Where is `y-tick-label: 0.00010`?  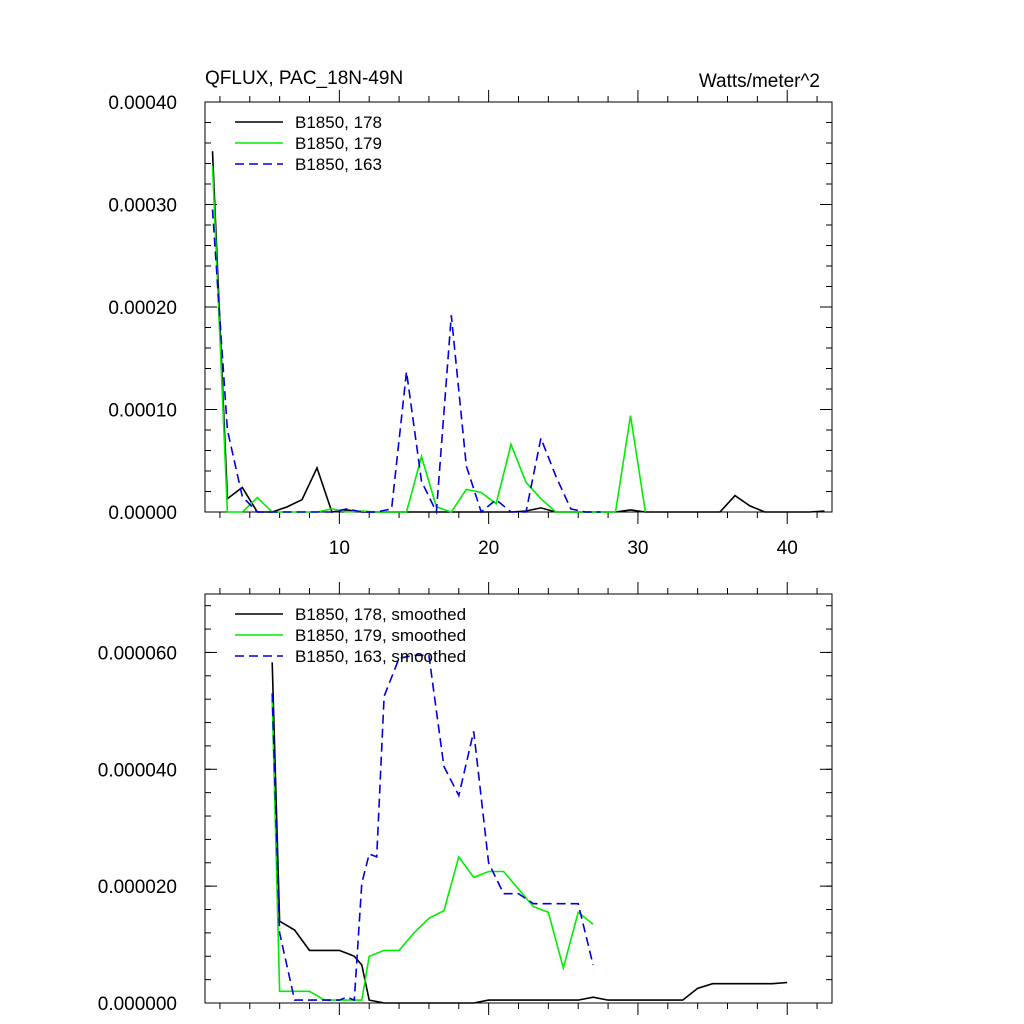
y-tick-label: 0.00010 is located at coordinates (142, 411).